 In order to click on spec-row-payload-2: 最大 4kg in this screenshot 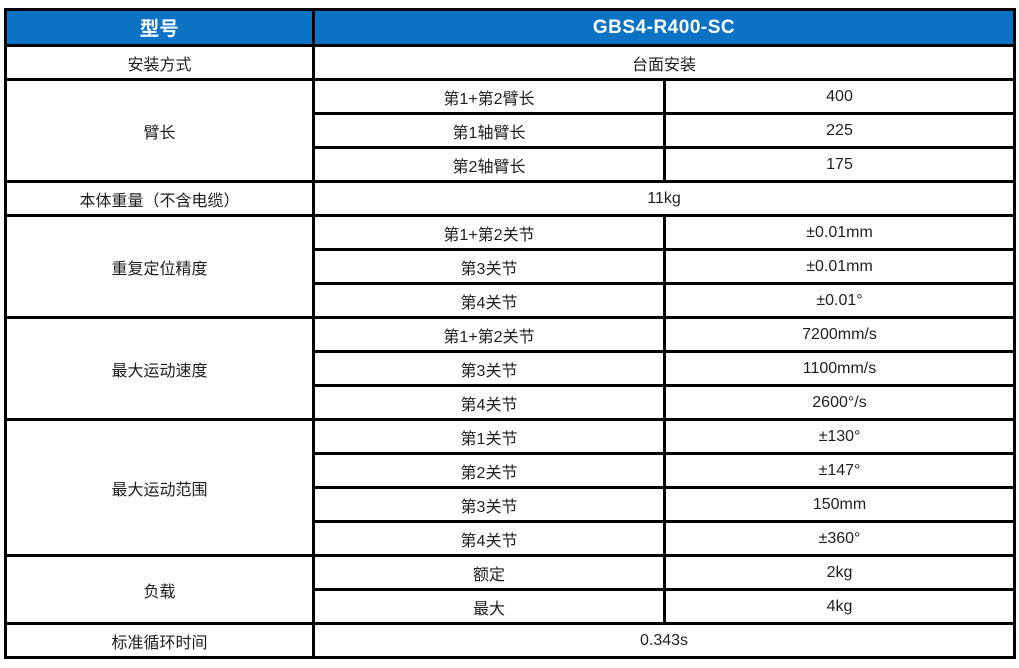, I will do `click(511, 606)`.